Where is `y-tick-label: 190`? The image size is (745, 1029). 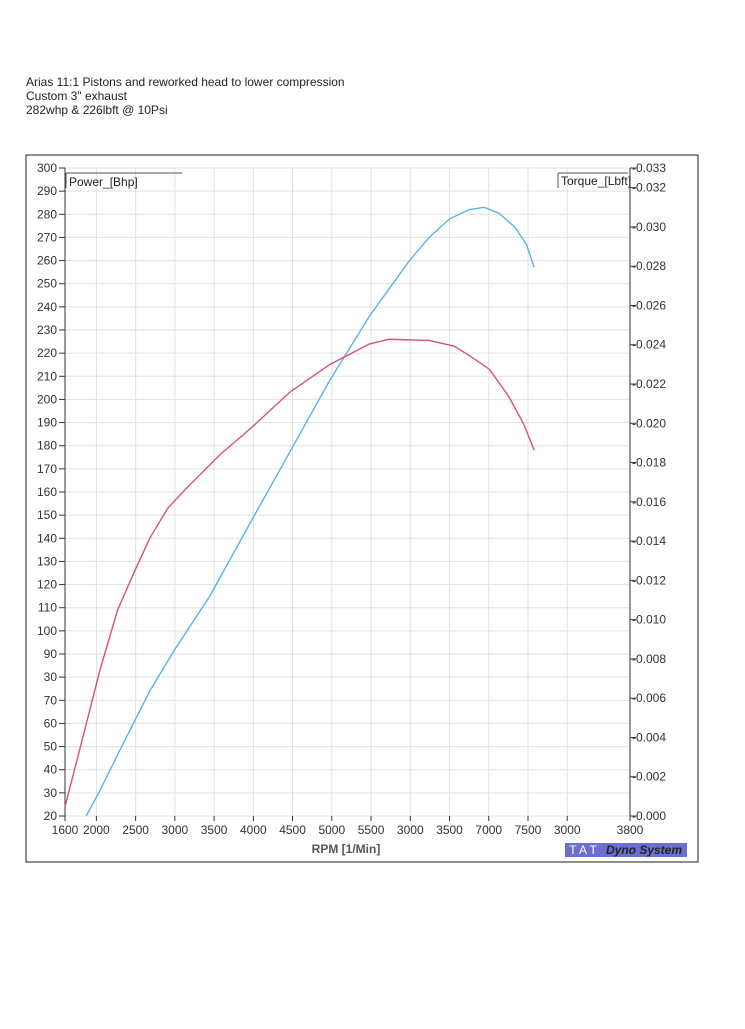 y-tick-label: 190 is located at coordinates (47, 423).